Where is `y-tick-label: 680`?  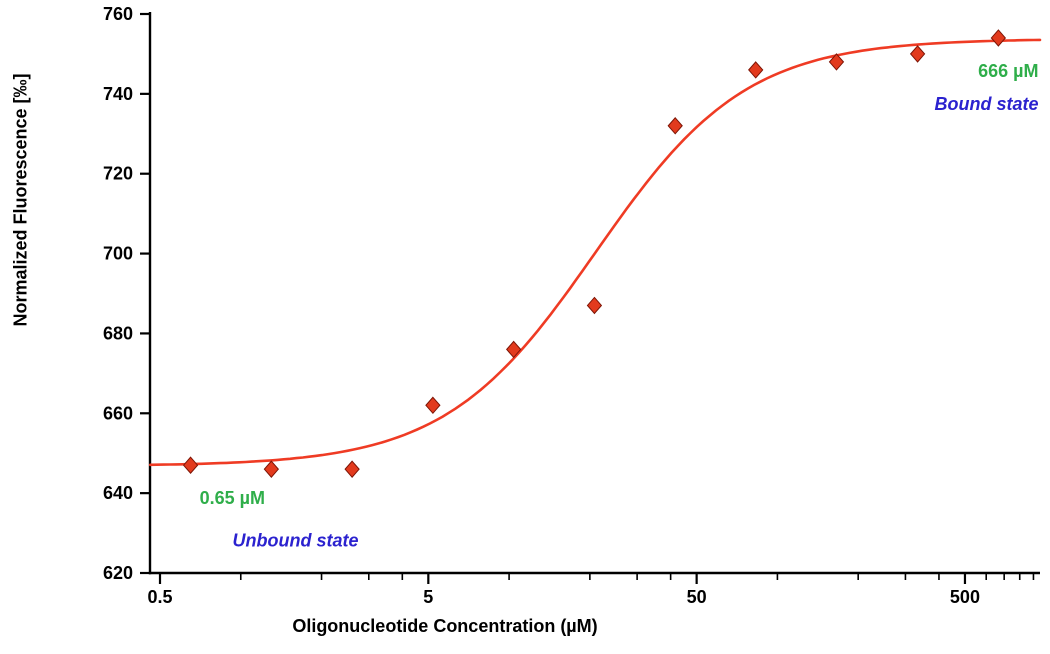 y-tick-label: 680 is located at coordinates (118, 333).